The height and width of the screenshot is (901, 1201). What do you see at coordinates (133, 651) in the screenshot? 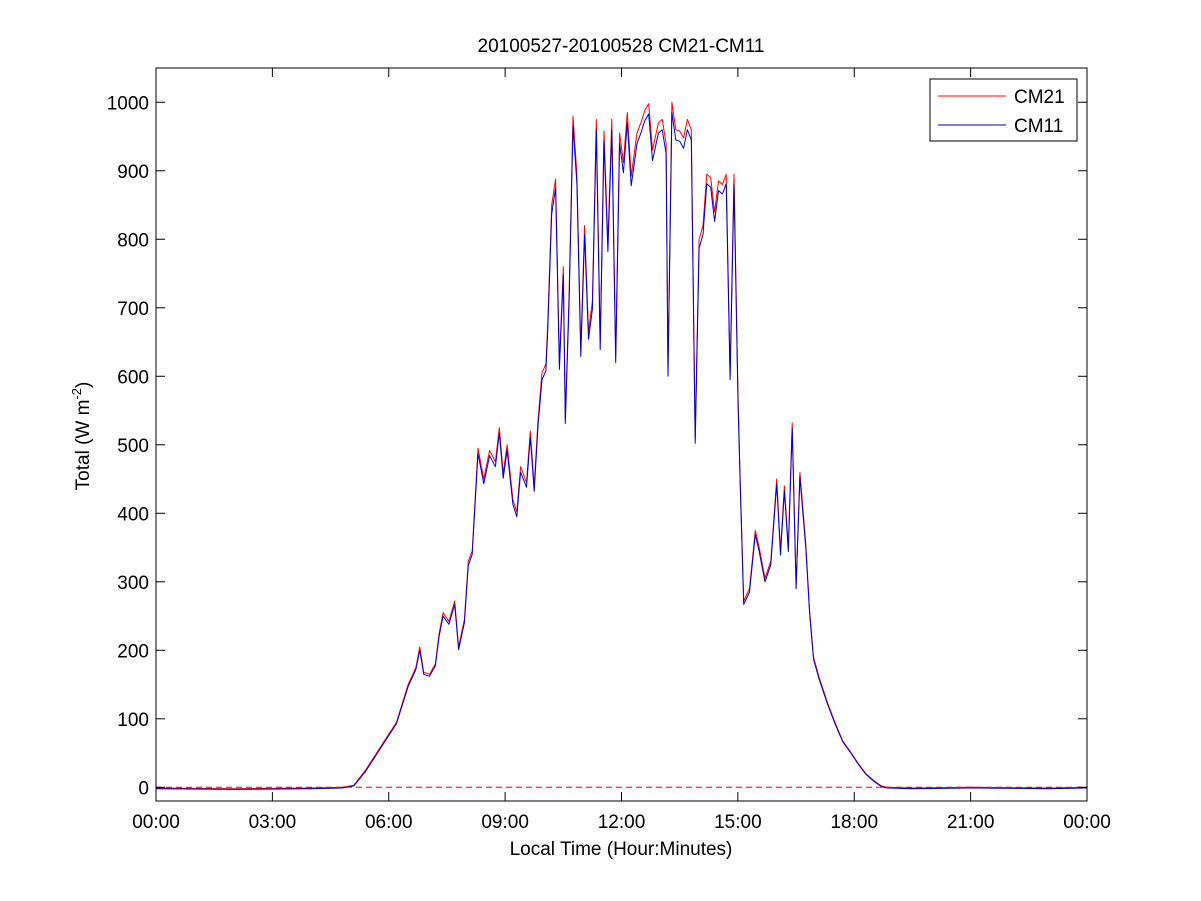
I see `y-tick-label: 200` at bounding box center [133, 651].